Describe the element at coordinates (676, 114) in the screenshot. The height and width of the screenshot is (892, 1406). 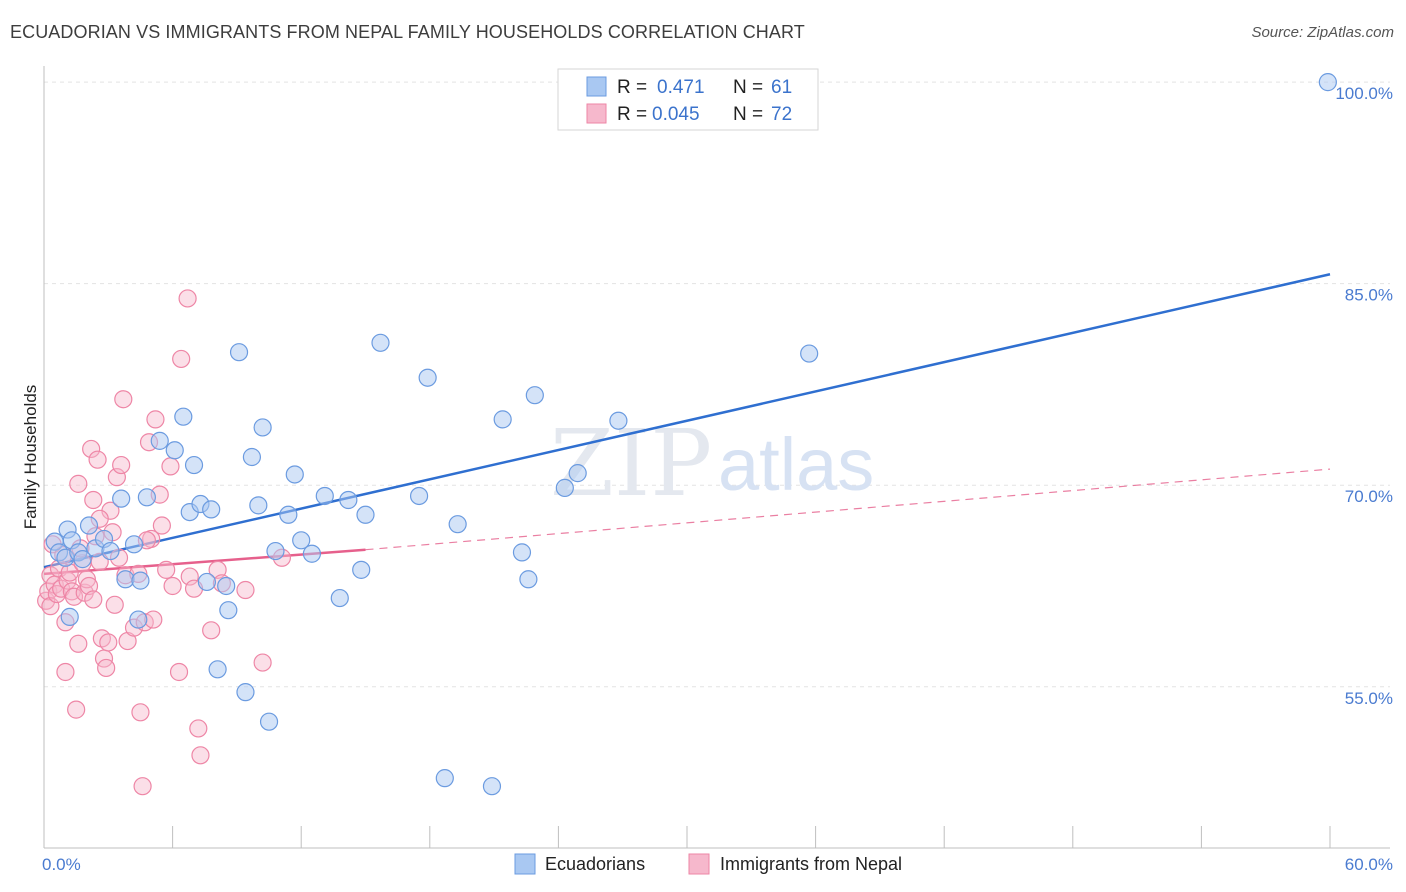
I see `legend-r-value-1: 0.045` at that location.